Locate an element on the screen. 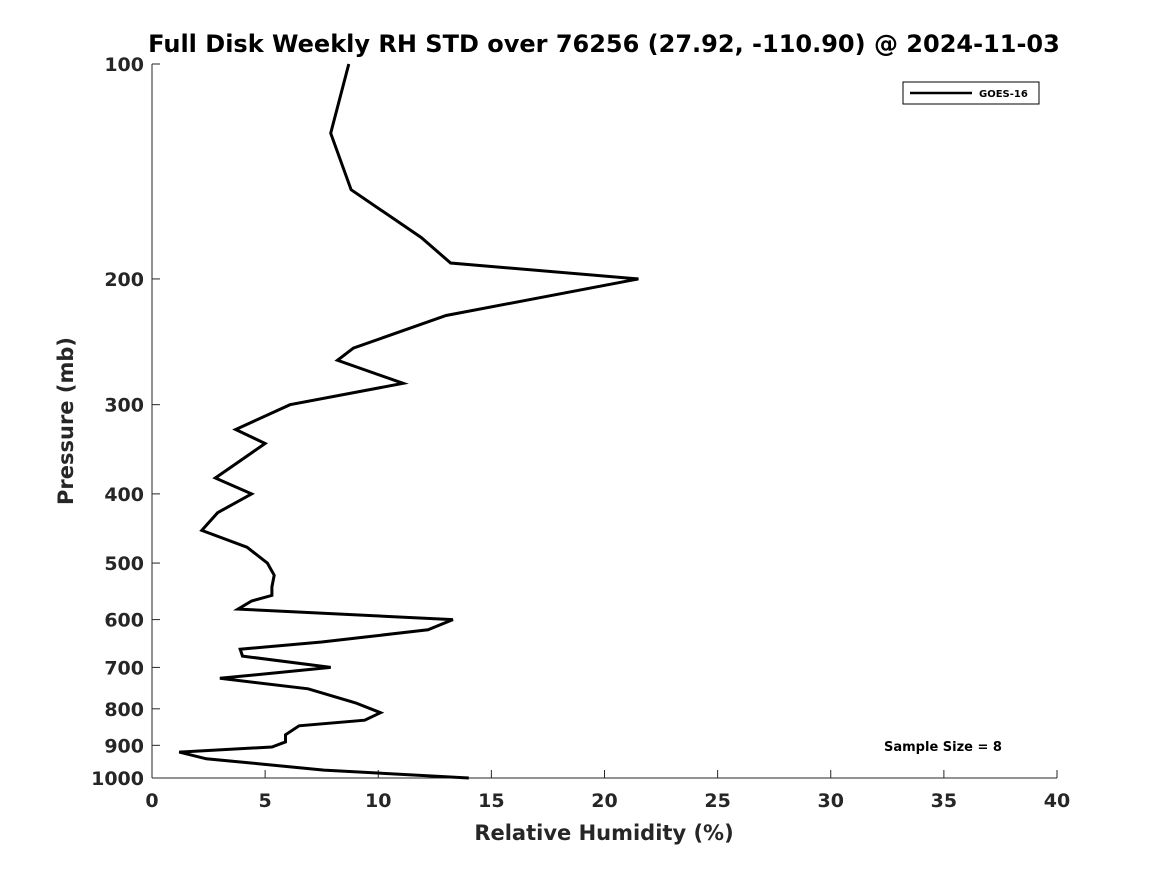  x-tick-label: 0 is located at coordinates (151, 801).